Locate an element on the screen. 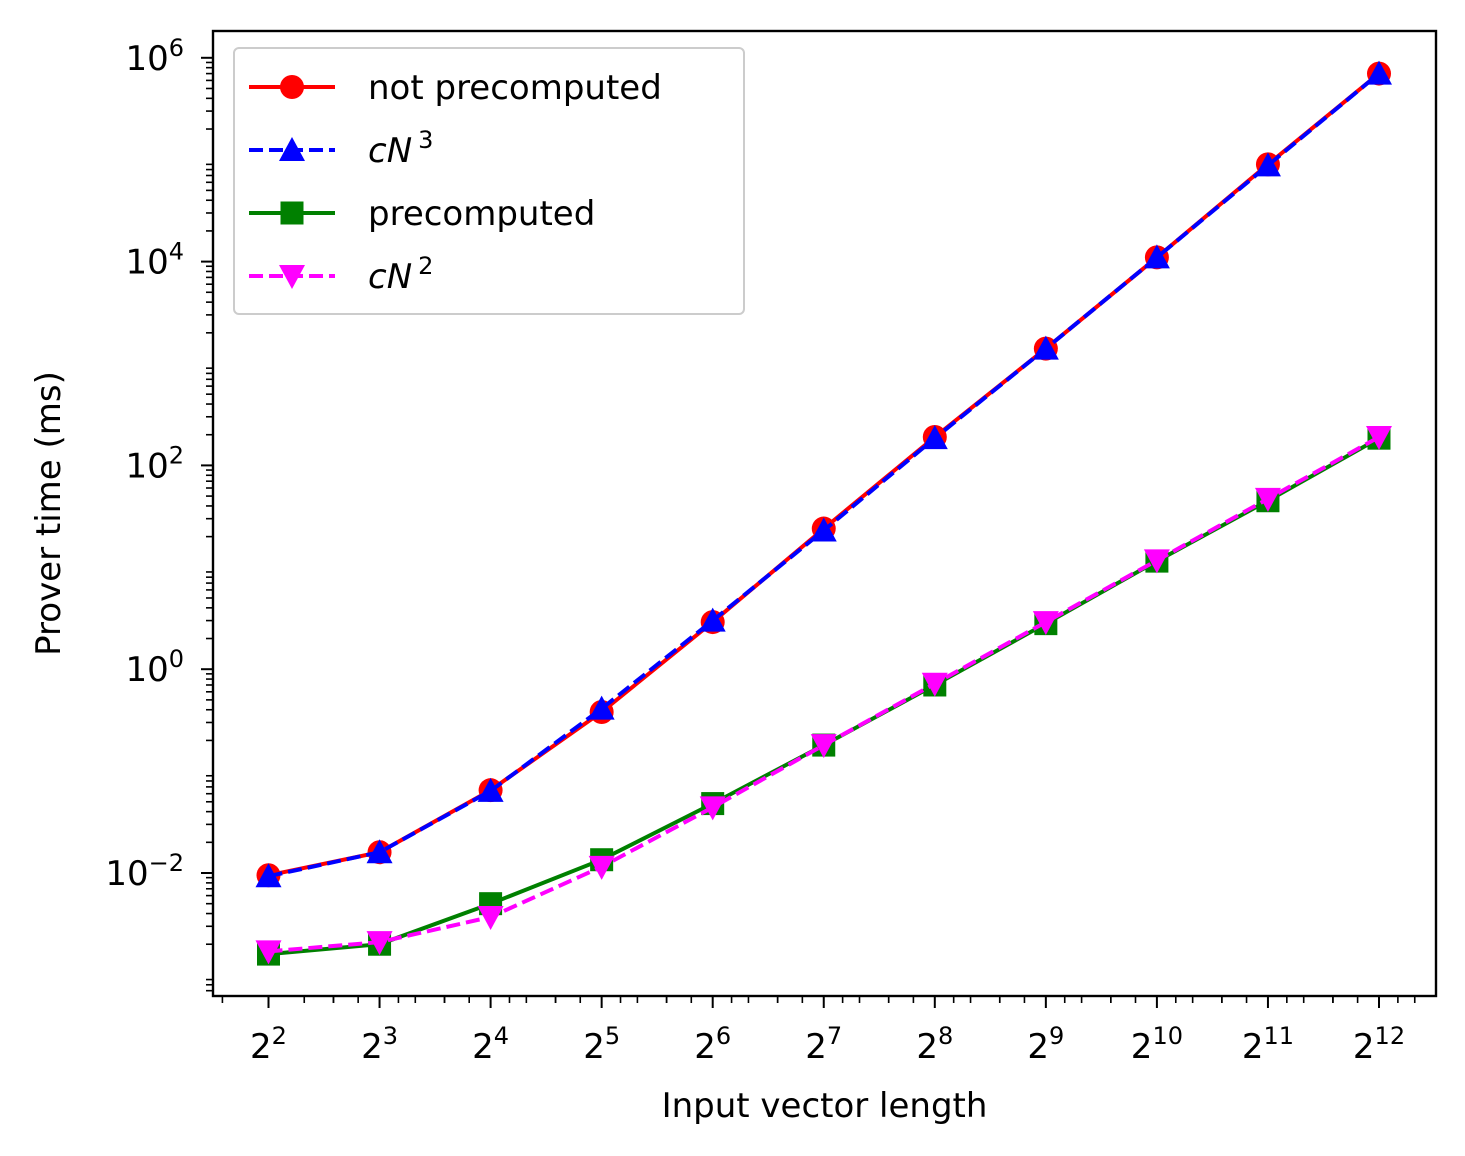  x-tick-label: 212 is located at coordinates (1379, 1044).